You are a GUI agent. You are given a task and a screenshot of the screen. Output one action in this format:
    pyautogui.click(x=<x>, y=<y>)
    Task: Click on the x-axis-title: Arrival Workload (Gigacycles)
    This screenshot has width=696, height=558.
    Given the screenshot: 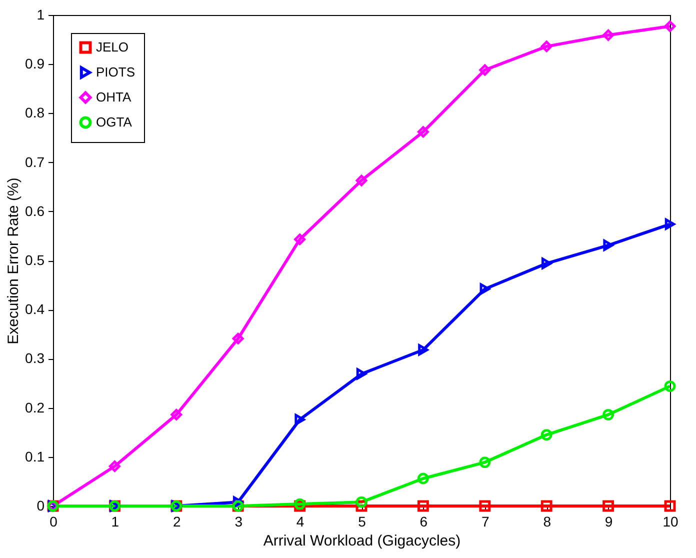 What is the action you would take?
    pyautogui.click(x=362, y=541)
    